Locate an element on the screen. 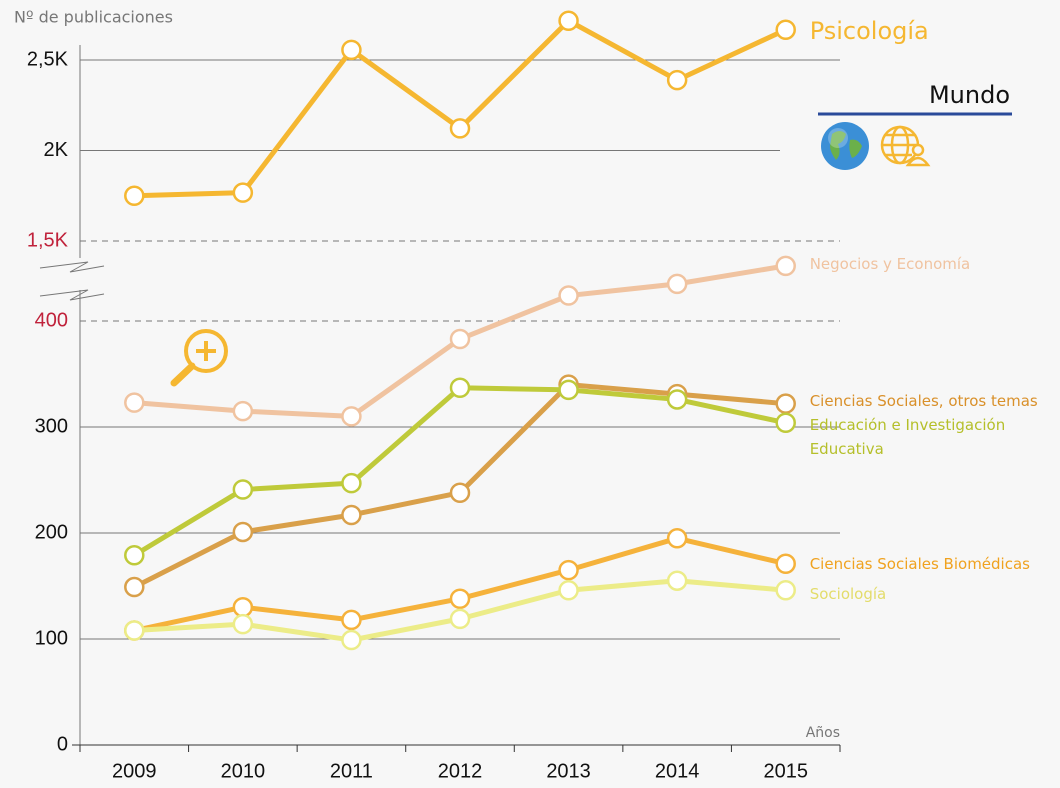  region-label: Mundo is located at coordinates (969, 95).